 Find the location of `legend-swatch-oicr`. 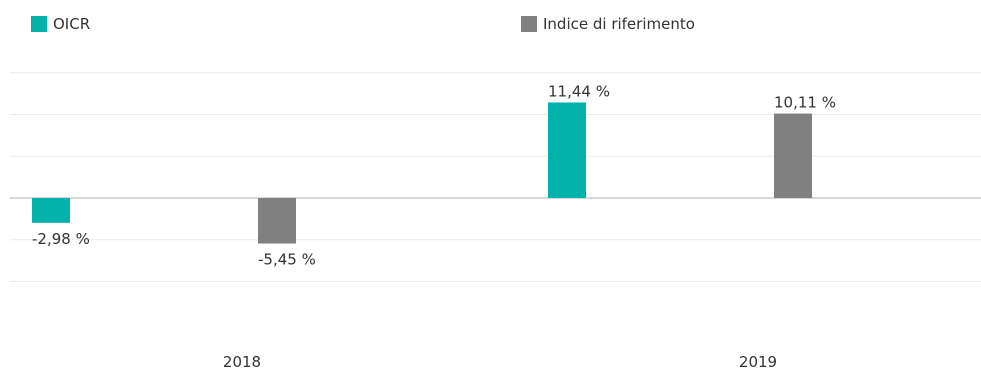

legend-swatch-oicr is located at coordinates (39, 24).